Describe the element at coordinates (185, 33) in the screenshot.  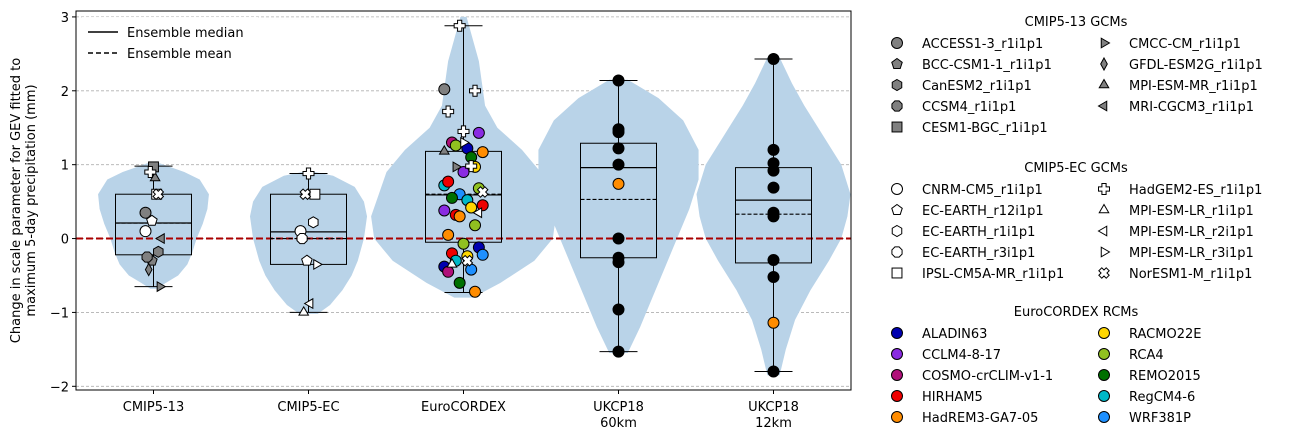
I see `legend-line-label: Ensemble median` at that location.